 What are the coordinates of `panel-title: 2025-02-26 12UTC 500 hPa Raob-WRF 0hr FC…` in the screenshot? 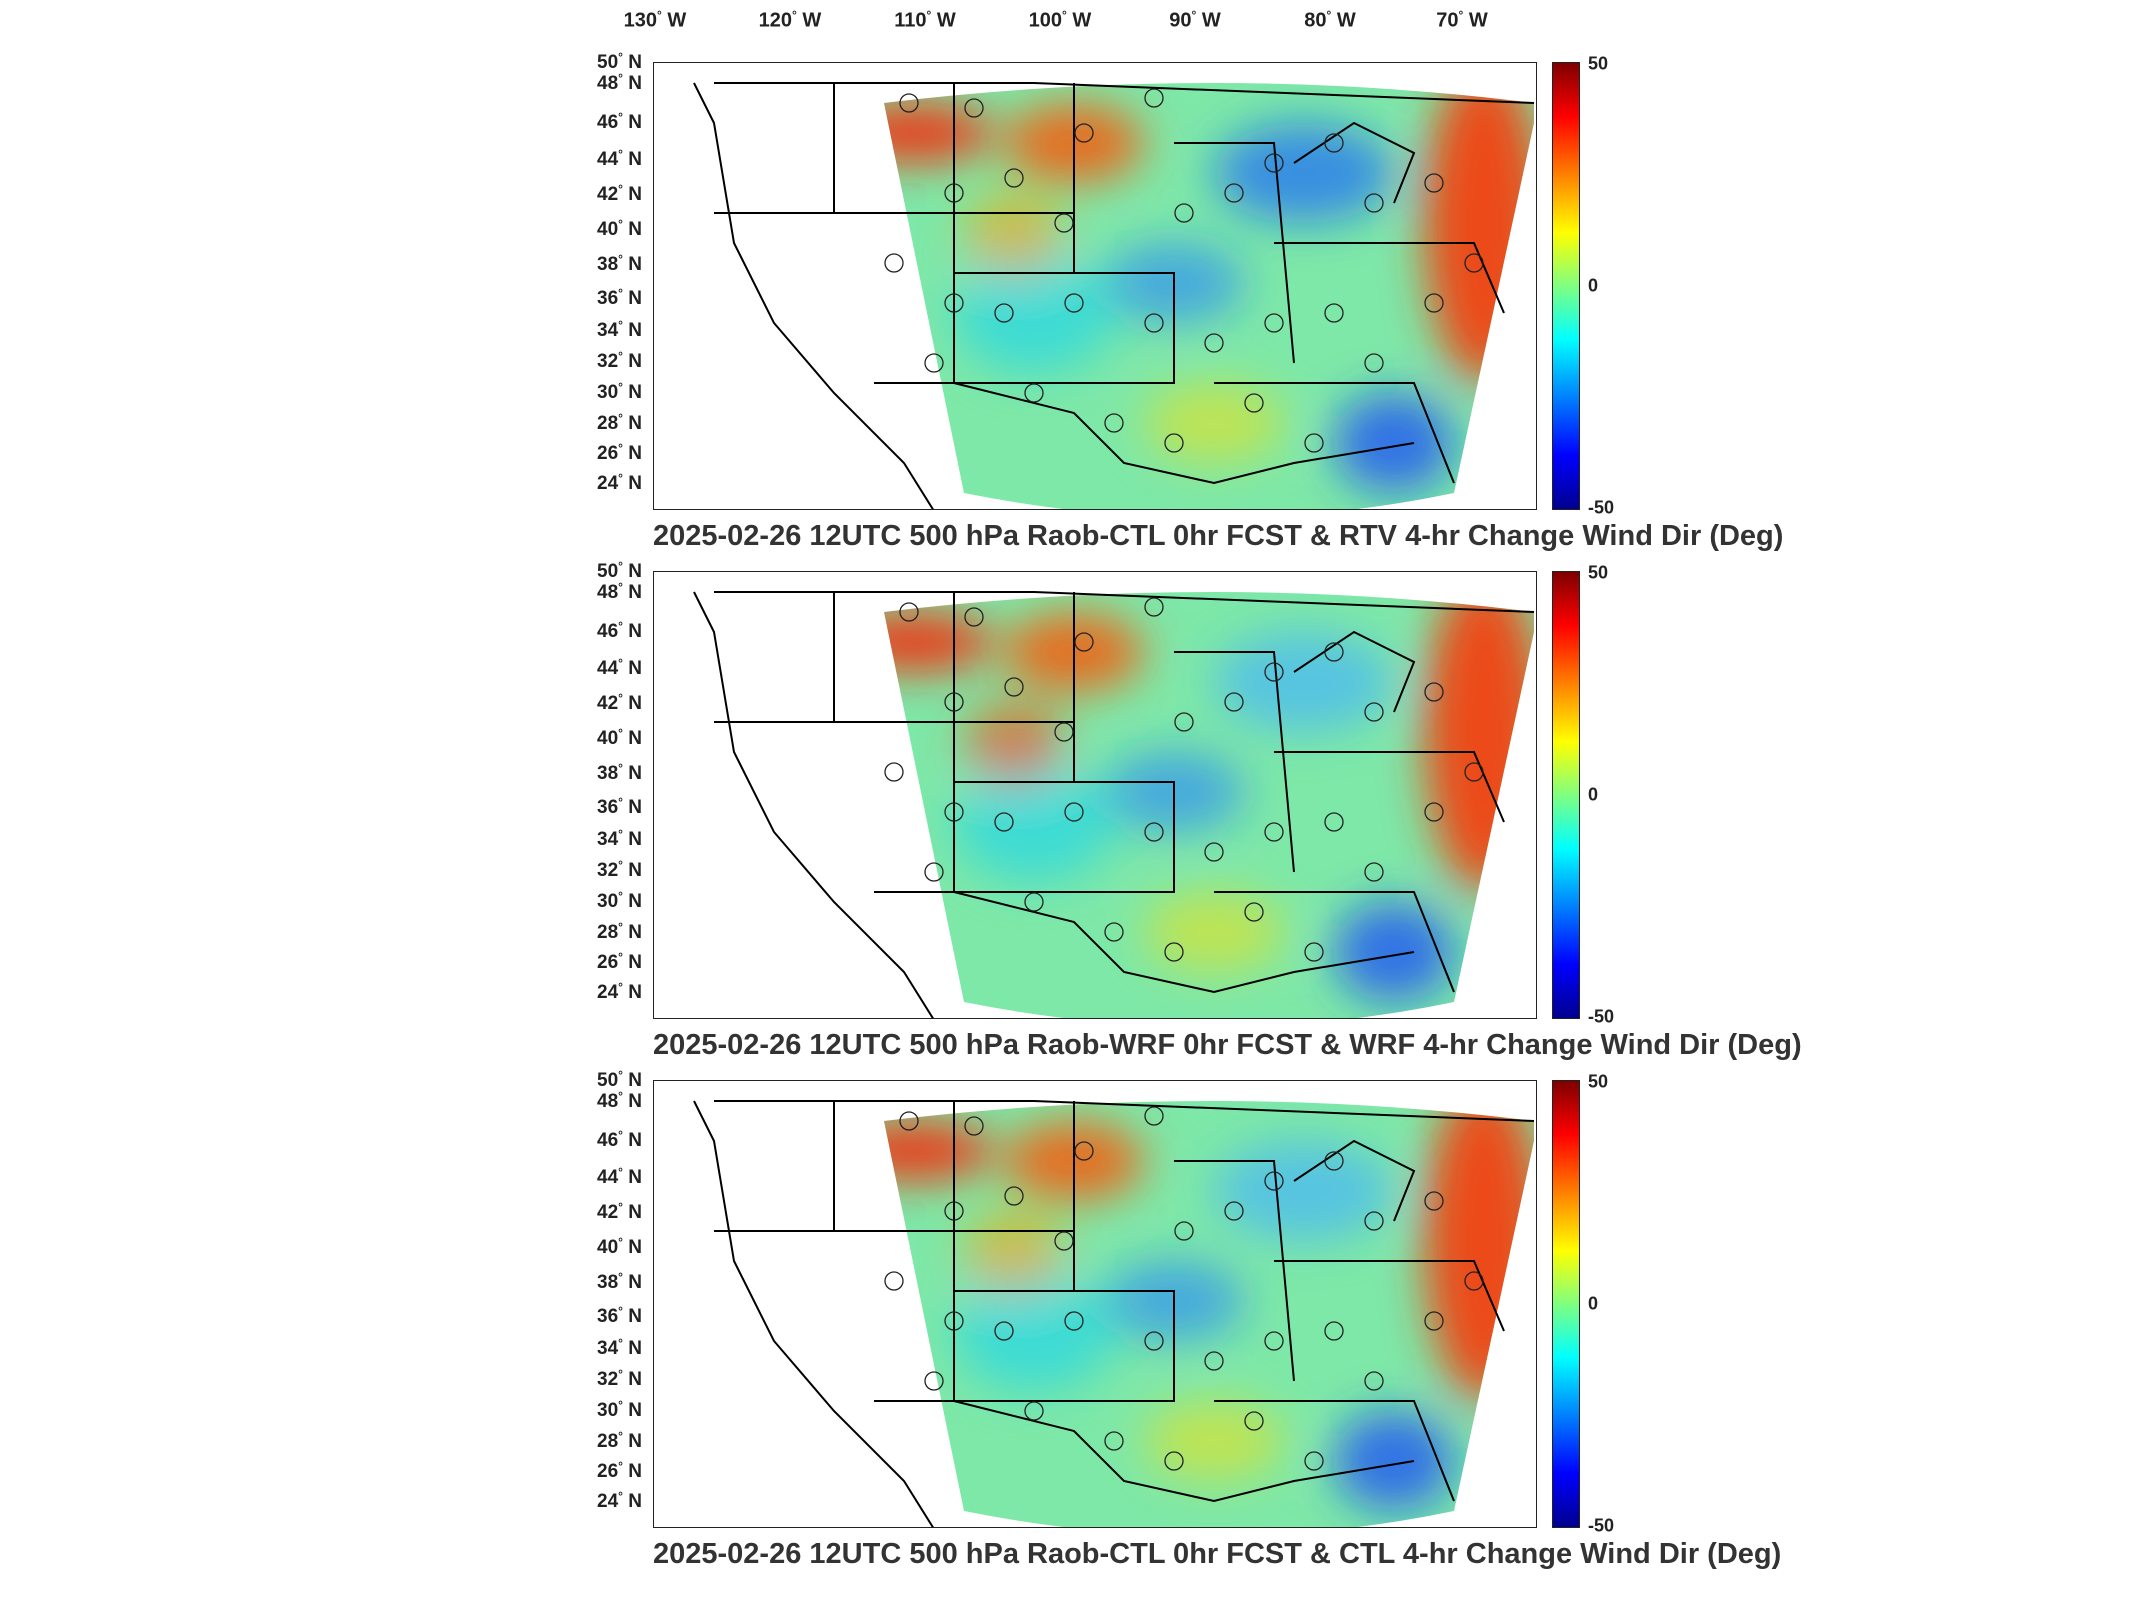 It's located at (1227, 1045).